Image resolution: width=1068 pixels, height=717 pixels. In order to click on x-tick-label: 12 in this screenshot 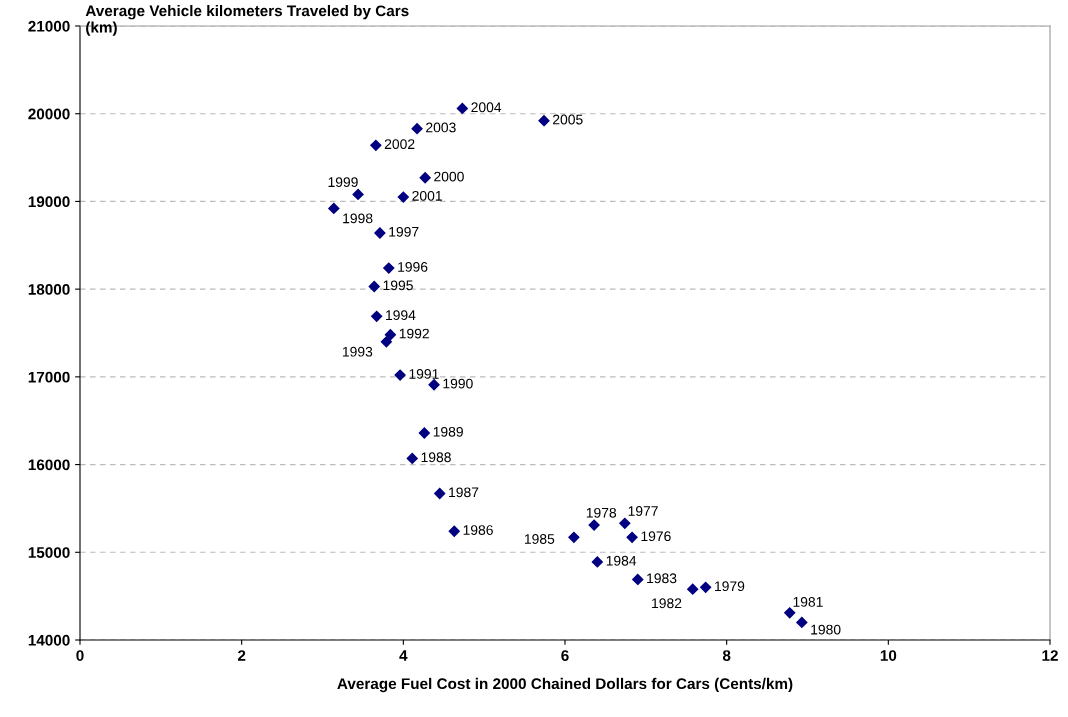, I will do `click(1050, 655)`.